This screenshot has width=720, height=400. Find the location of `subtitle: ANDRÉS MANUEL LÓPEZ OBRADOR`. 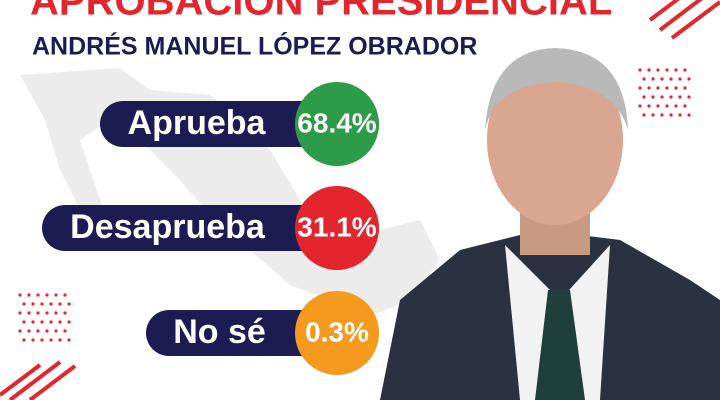

subtitle: ANDRÉS MANUEL LÓPEZ OBRADOR is located at coordinates (254, 46).